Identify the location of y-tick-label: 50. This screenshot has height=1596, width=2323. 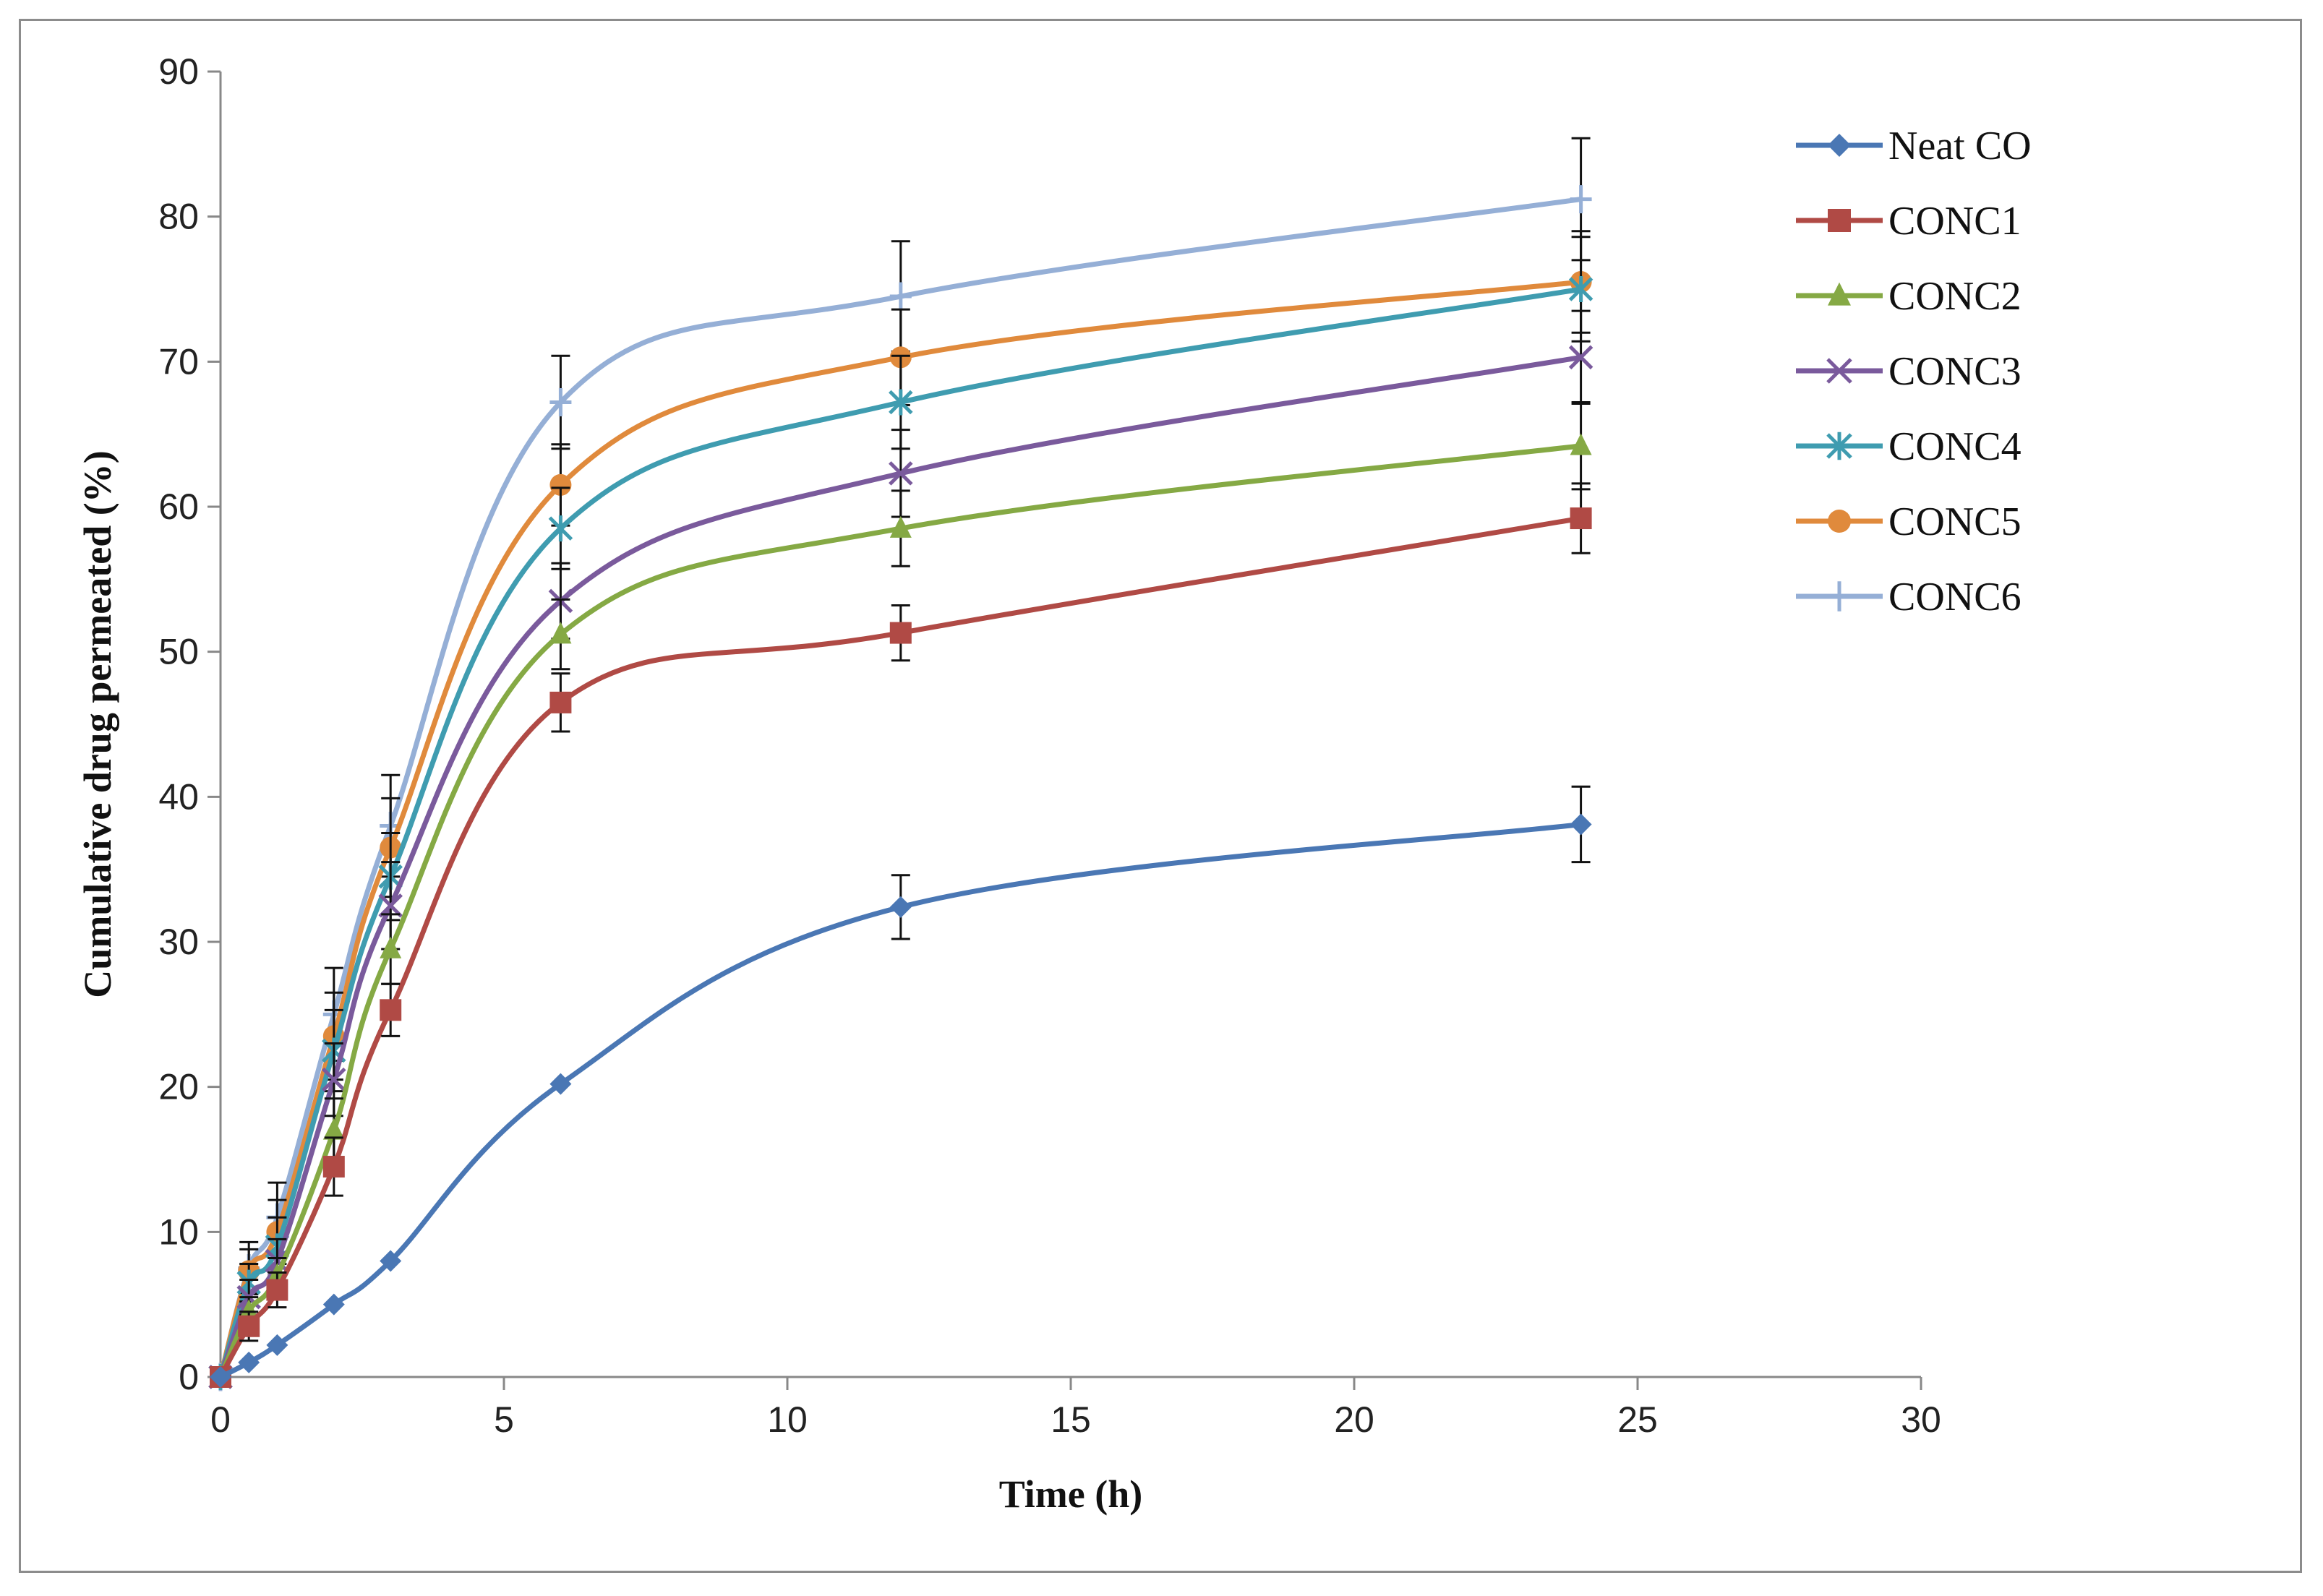
(178, 652).